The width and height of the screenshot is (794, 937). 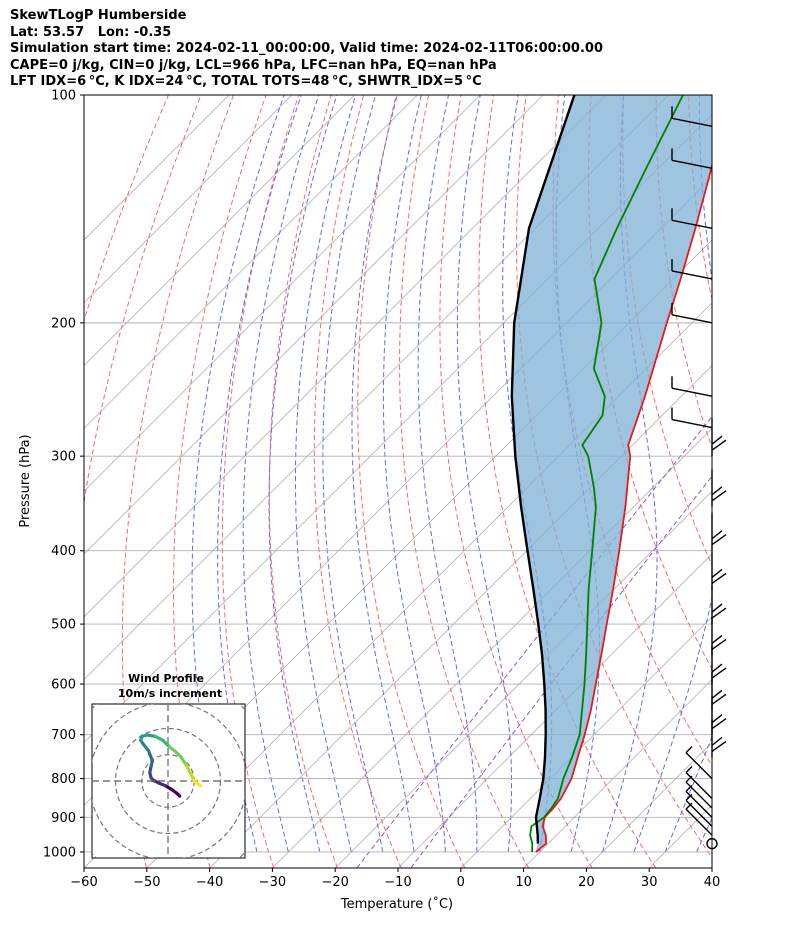 What do you see at coordinates (461, 882) in the screenshot?
I see `x-tick-label: 0` at bounding box center [461, 882].